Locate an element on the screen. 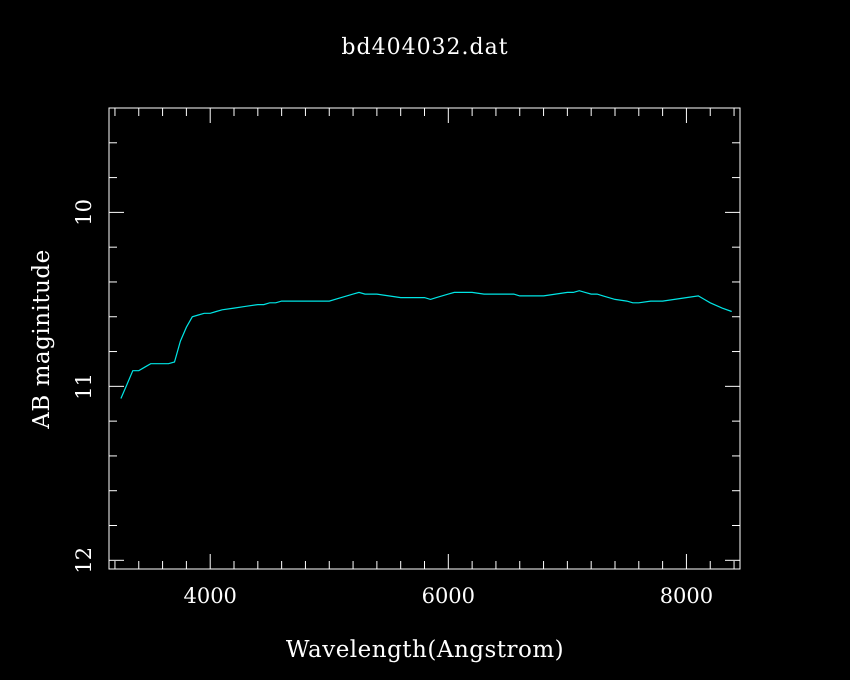 The image size is (850, 680). series-lines is located at coordinates (426, 344).